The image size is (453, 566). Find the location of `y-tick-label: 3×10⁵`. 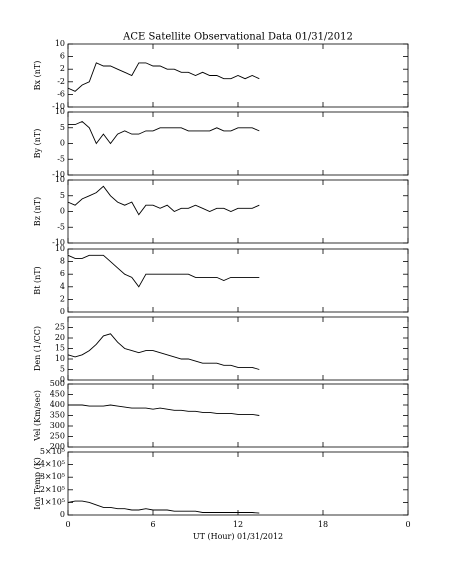

y-tick-label: 3×10⁵ is located at coordinates (52, 476).